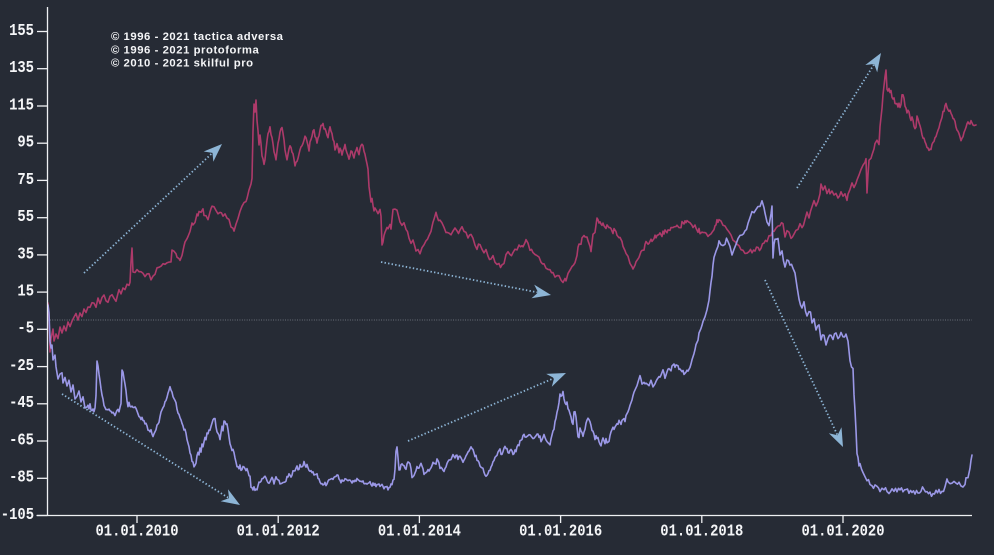  What do you see at coordinates (278, 530) in the screenshot?
I see `svg-text: 01.01.2012` at bounding box center [278, 530].